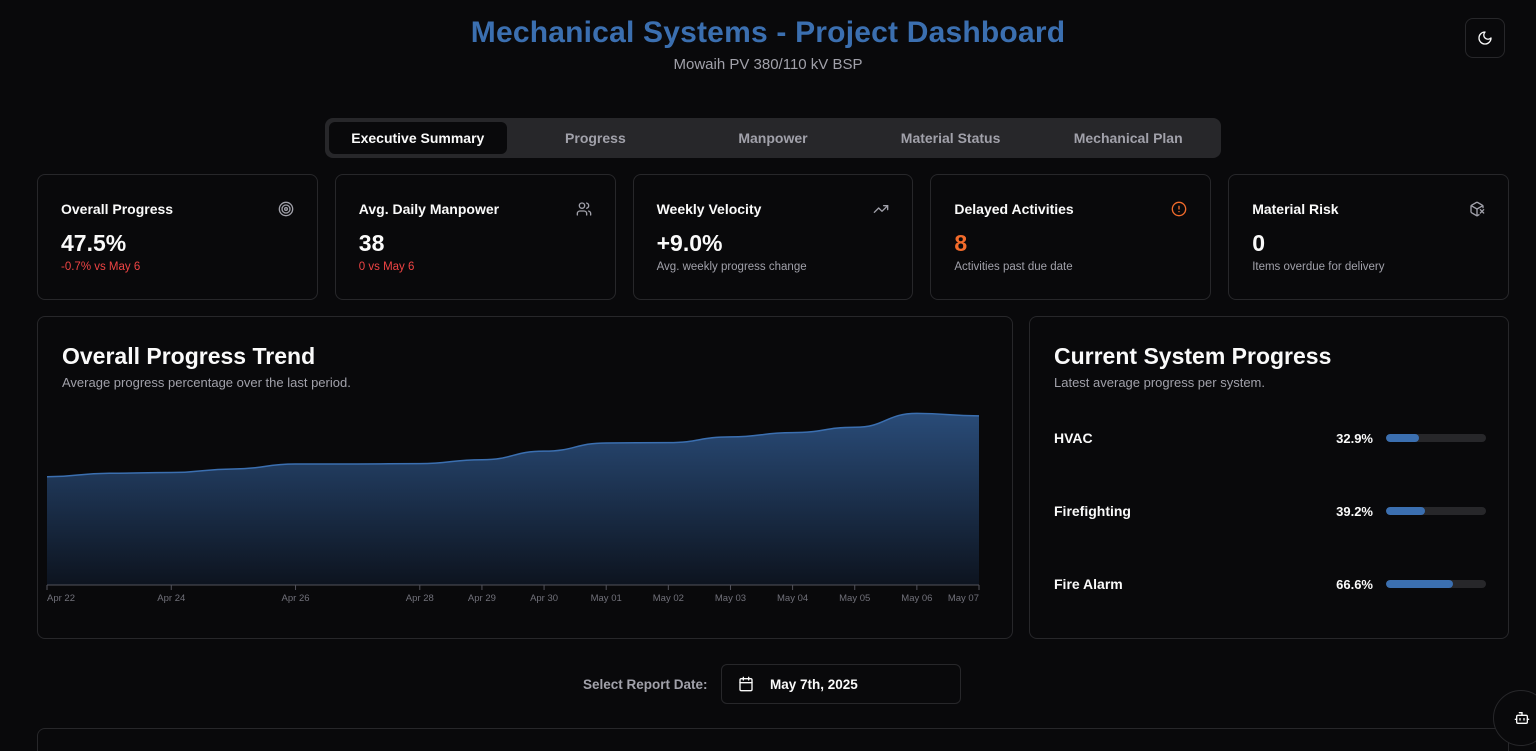 This screenshot has height=751, width=1536. What do you see at coordinates (595, 138) in the screenshot?
I see `tab-progress: Progress` at bounding box center [595, 138].